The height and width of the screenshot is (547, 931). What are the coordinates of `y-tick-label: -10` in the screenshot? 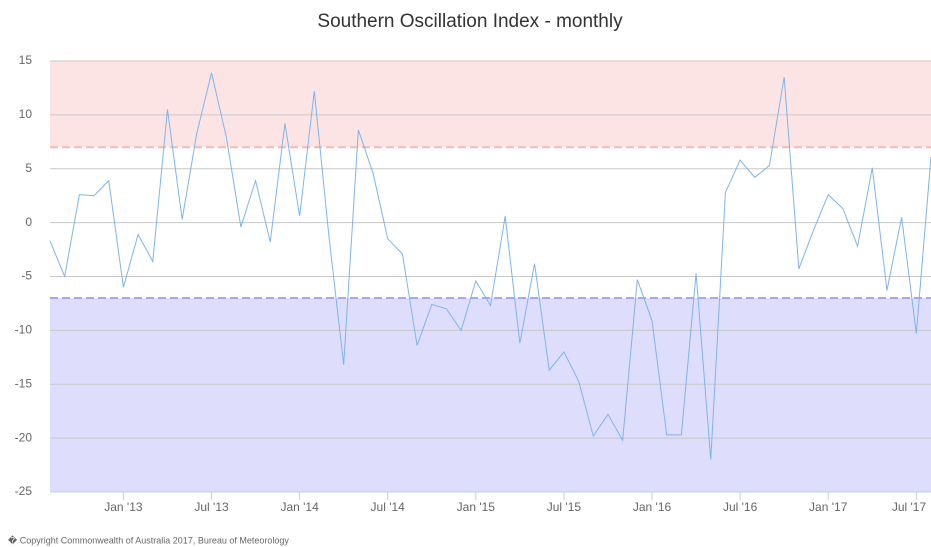 It's located at (24, 330).